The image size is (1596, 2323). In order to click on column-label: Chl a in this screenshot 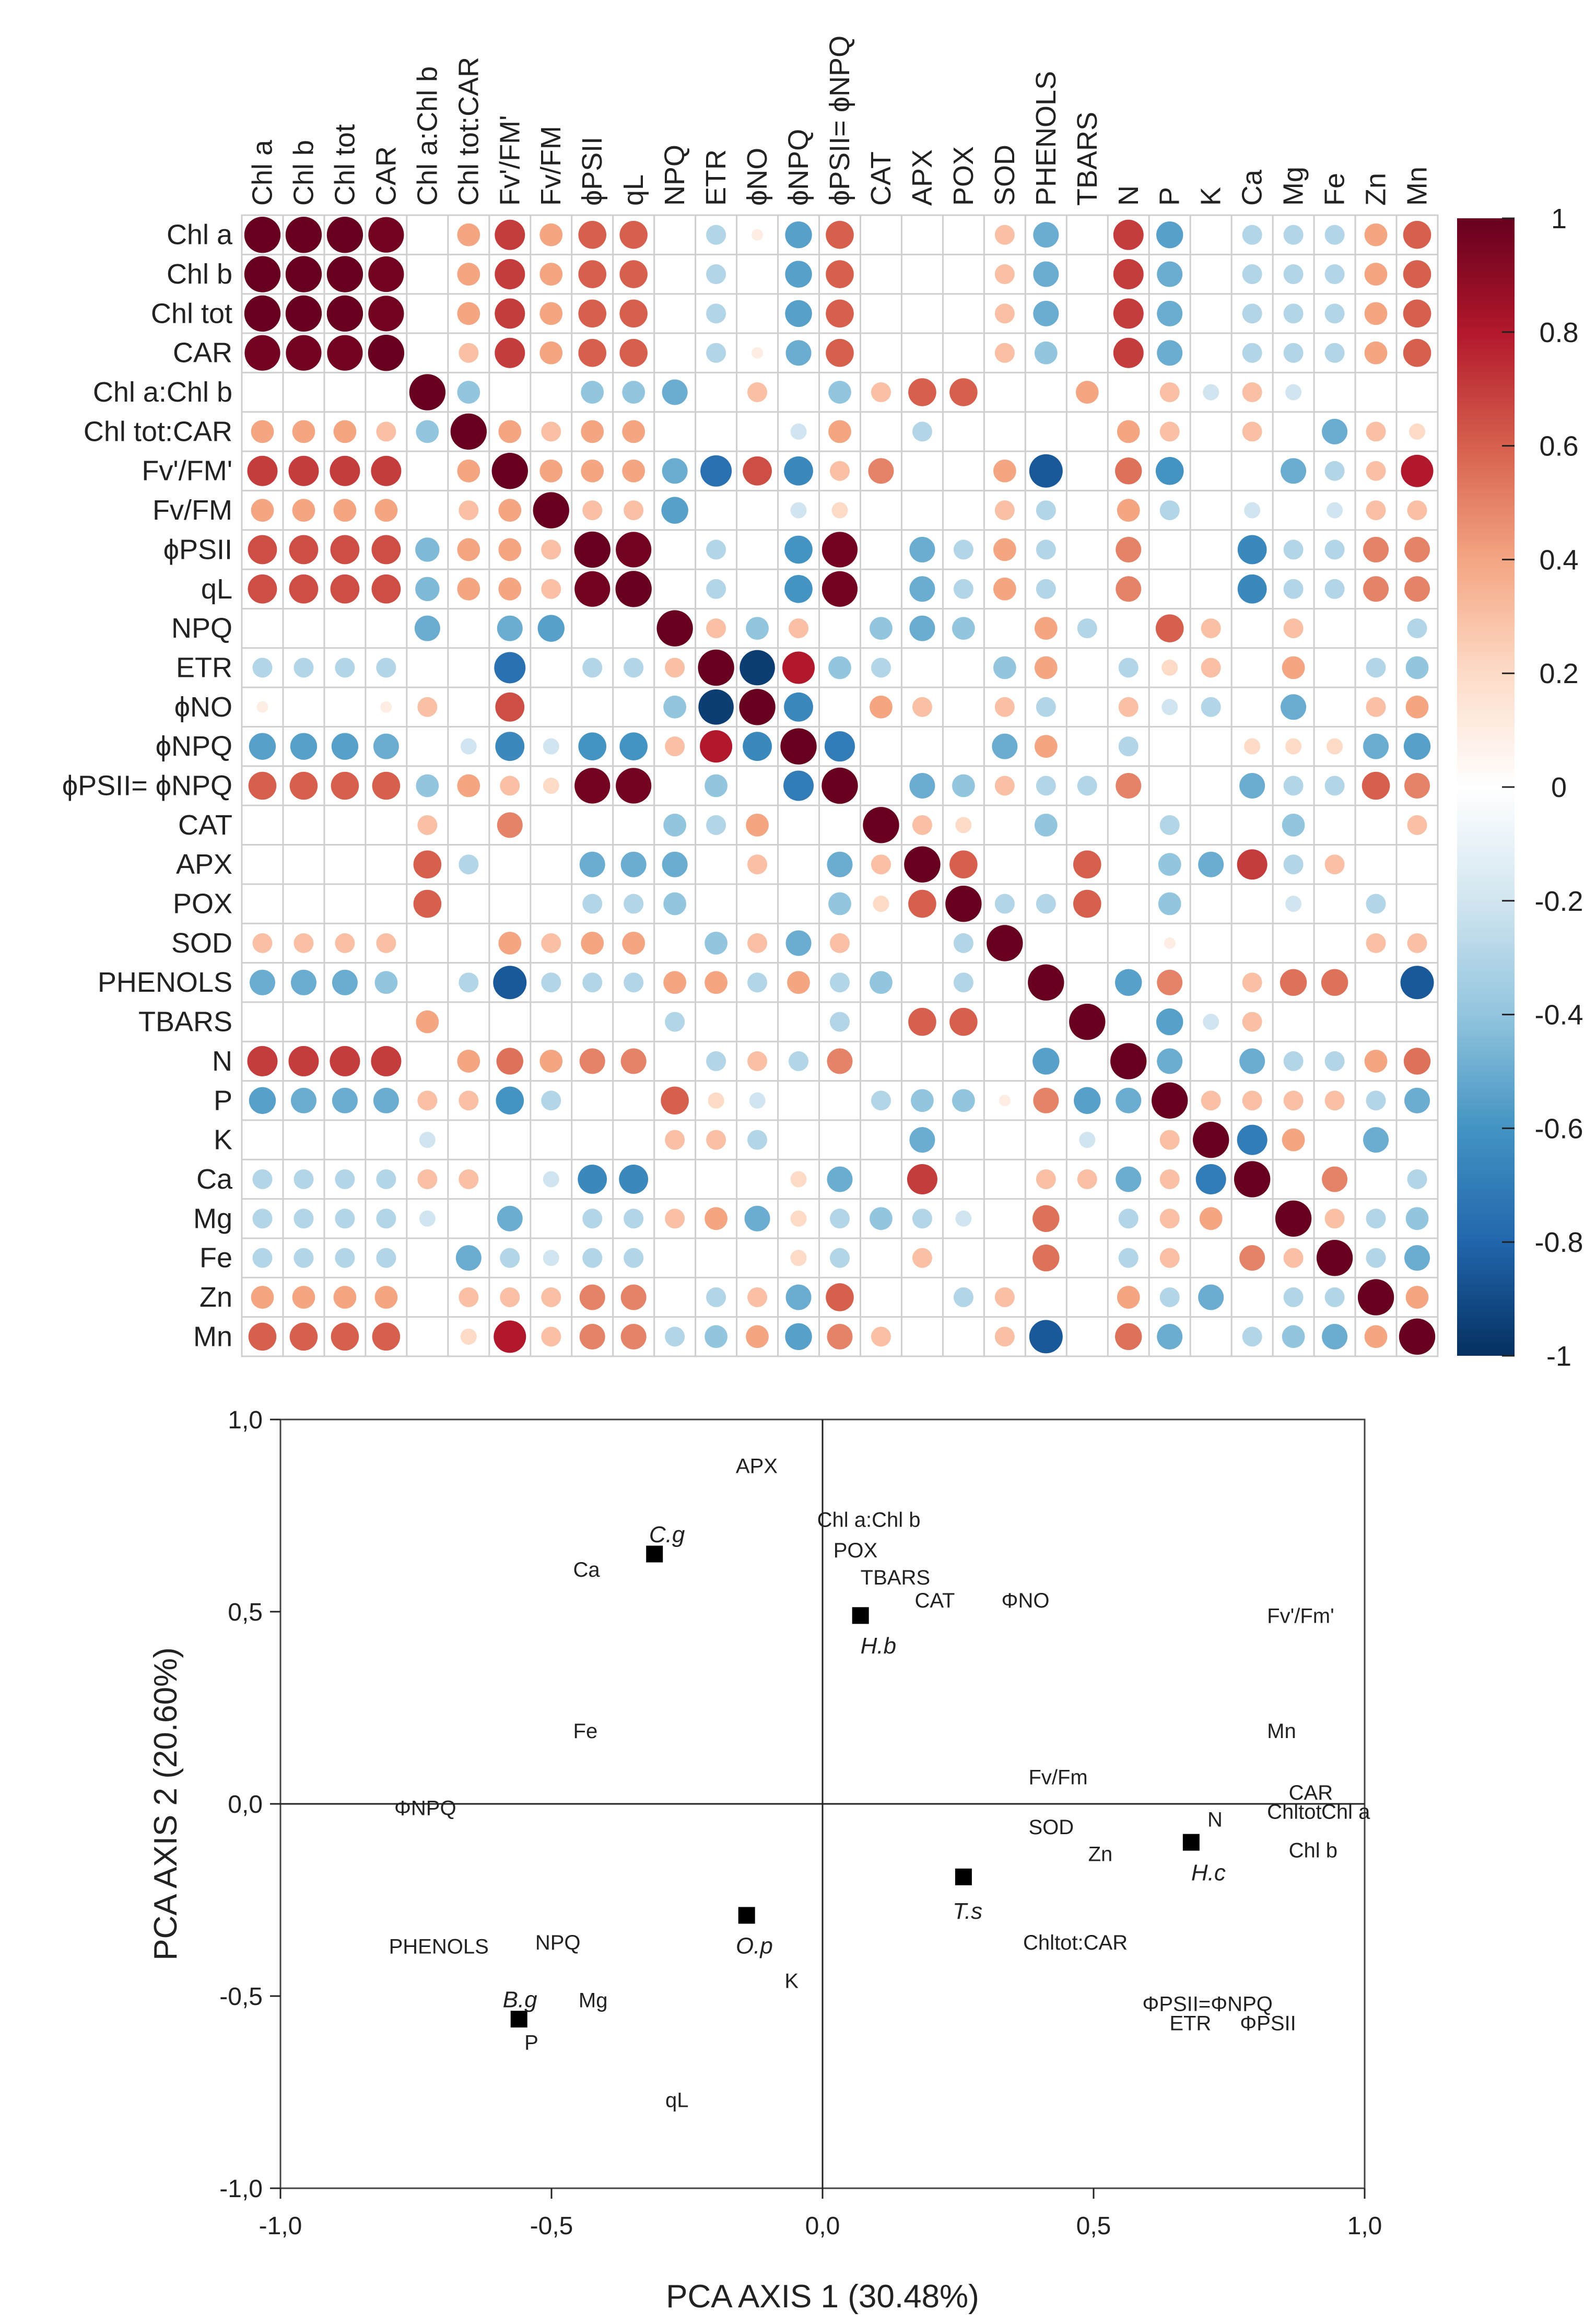, I will do `click(262, 172)`.